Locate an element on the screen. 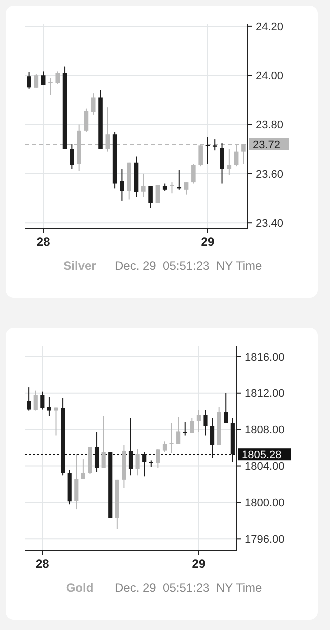  ref-line-label: 23.72 is located at coordinates (267, 145).